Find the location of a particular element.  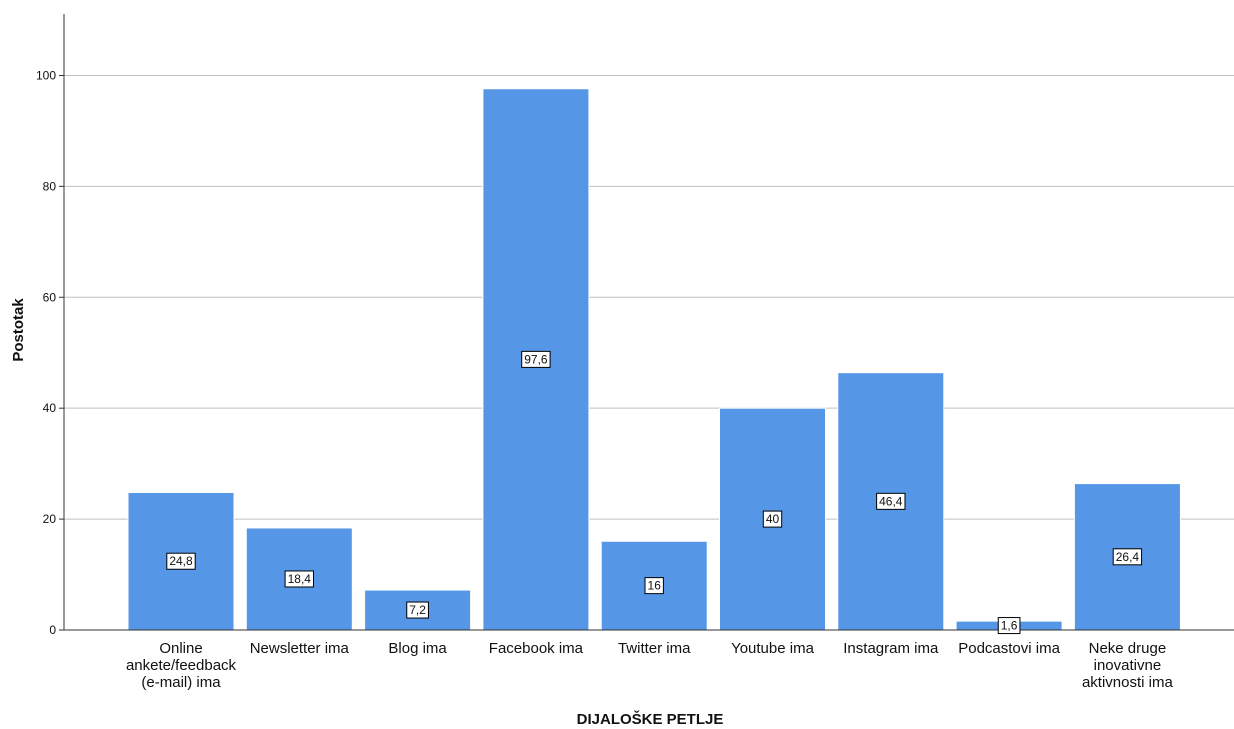

data-label-8: 26,4 is located at coordinates (1127, 557).